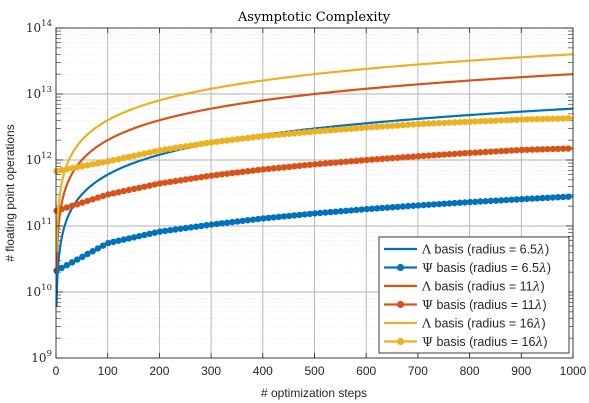 The height and width of the screenshot is (403, 589). Describe the element at coordinates (366, 371) in the screenshot. I see `x-tick-label: 600` at that location.